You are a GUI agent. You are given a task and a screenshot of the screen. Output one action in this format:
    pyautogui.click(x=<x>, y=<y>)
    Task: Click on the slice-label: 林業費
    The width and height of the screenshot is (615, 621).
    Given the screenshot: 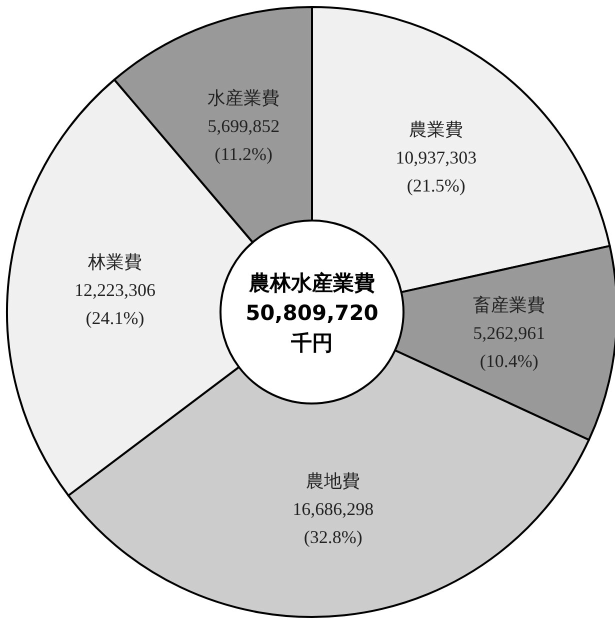 What is the action you would take?
    pyautogui.click(x=114, y=262)
    